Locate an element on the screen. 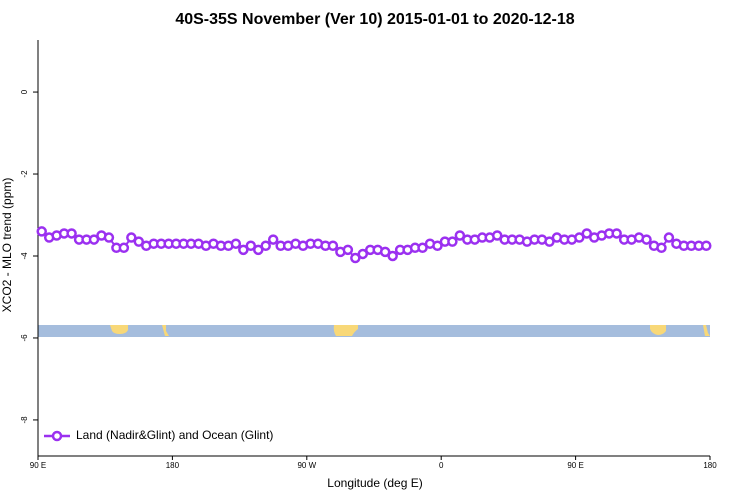 This screenshot has height=500, width=750. legend-marker is located at coordinates (57, 436).